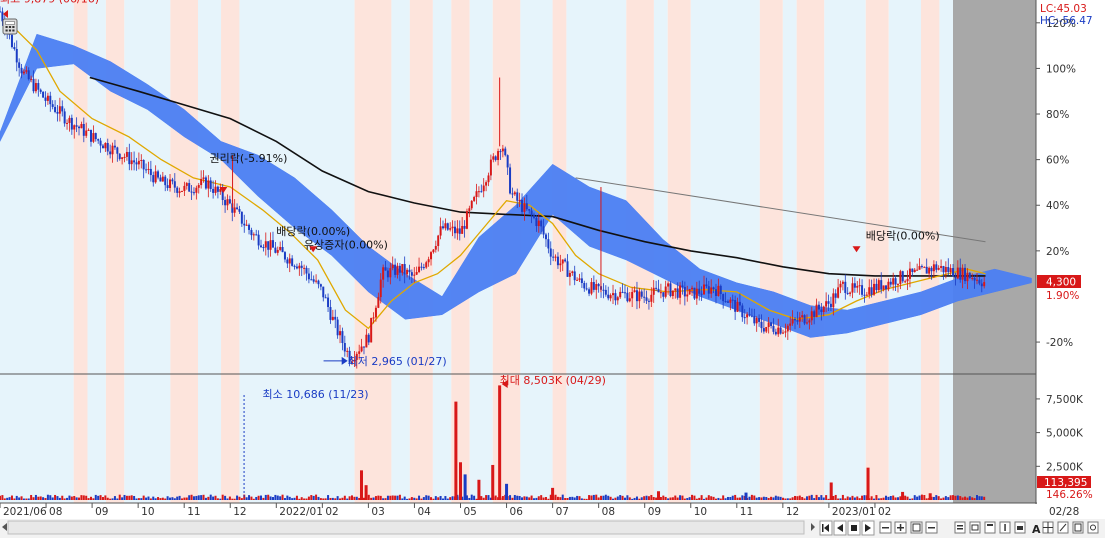  What do you see at coordinates (868, 528) in the screenshot?
I see `next-page-button` at bounding box center [868, 528].